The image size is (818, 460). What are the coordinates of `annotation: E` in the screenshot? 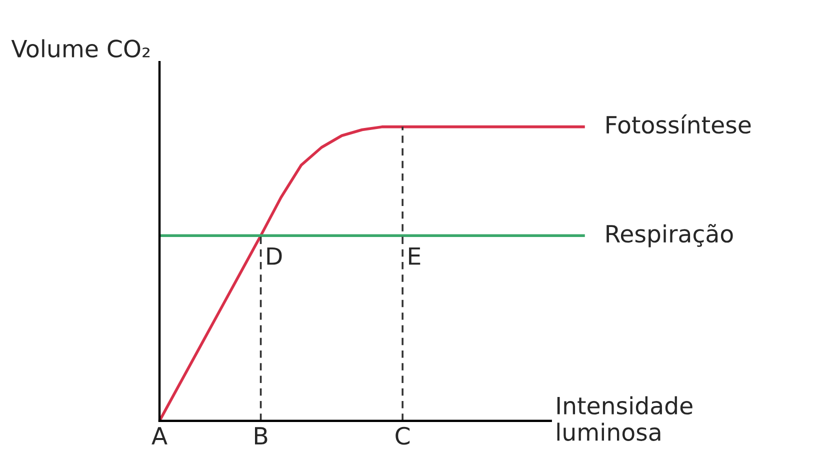 It's located at (414, 256).